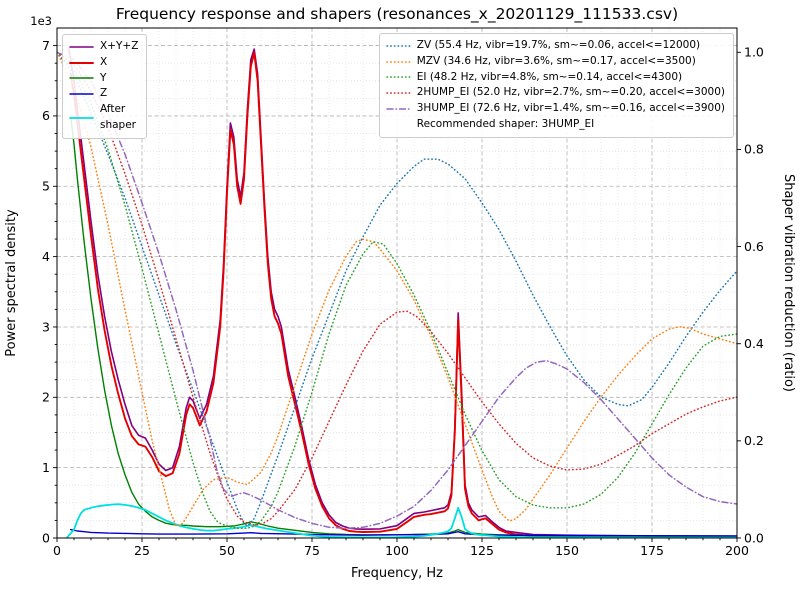 This screenshot has width=800, height=600. Describe the element at coordinates (652, 550) in the screenshot. I see `x-tick-label: 175` at that location.